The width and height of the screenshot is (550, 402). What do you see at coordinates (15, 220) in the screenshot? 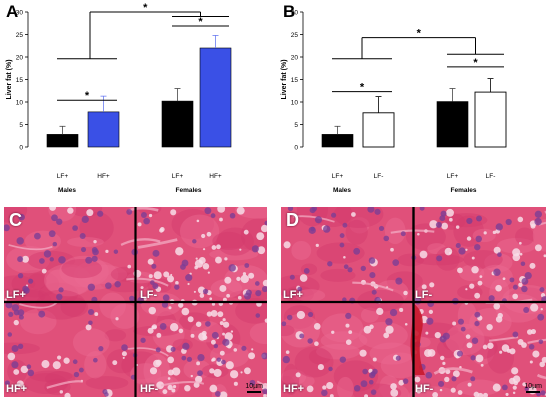
I see `panel-letter-c: C` at bounding box center [15, 220].